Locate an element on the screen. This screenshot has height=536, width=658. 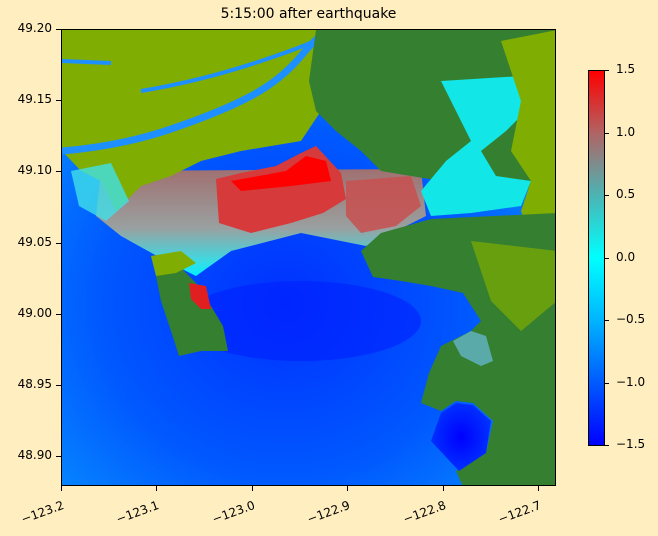
deep-trough is located at coordinates (301, 321).